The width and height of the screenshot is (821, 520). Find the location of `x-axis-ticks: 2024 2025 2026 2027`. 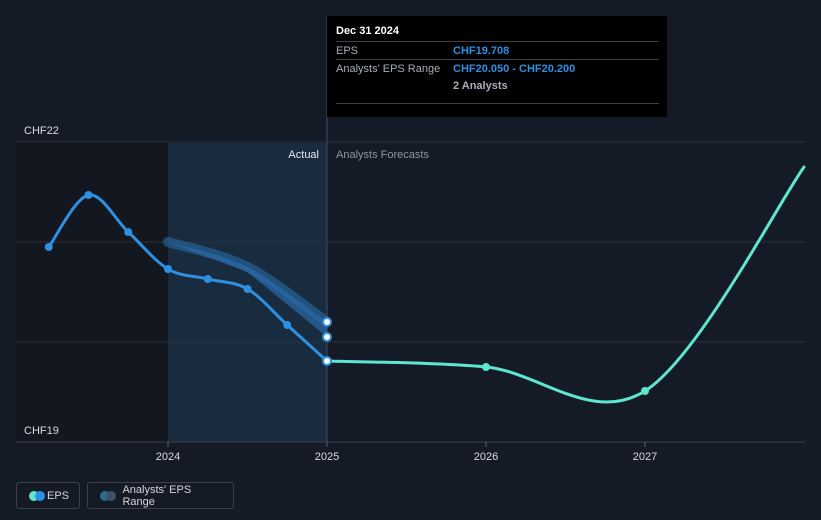

x-axis-ticks: 2024 2025 2026 2027 is located at coordinates (406, 452).